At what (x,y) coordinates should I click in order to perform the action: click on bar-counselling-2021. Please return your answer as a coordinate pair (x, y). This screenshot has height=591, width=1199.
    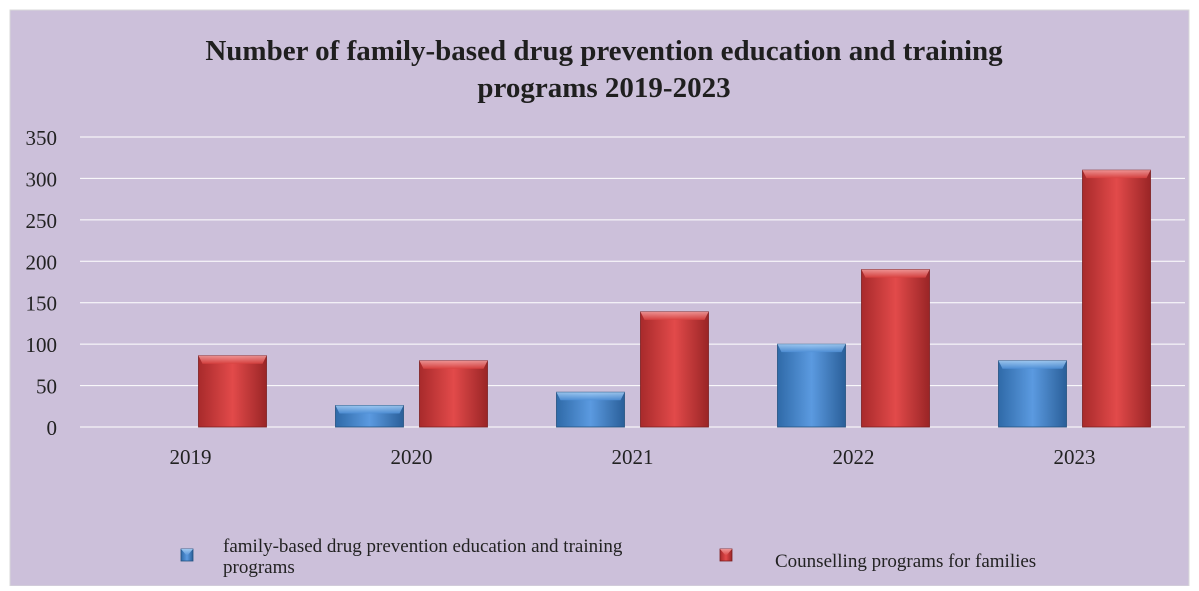
    Looking at the image, I should click on (674, 369).